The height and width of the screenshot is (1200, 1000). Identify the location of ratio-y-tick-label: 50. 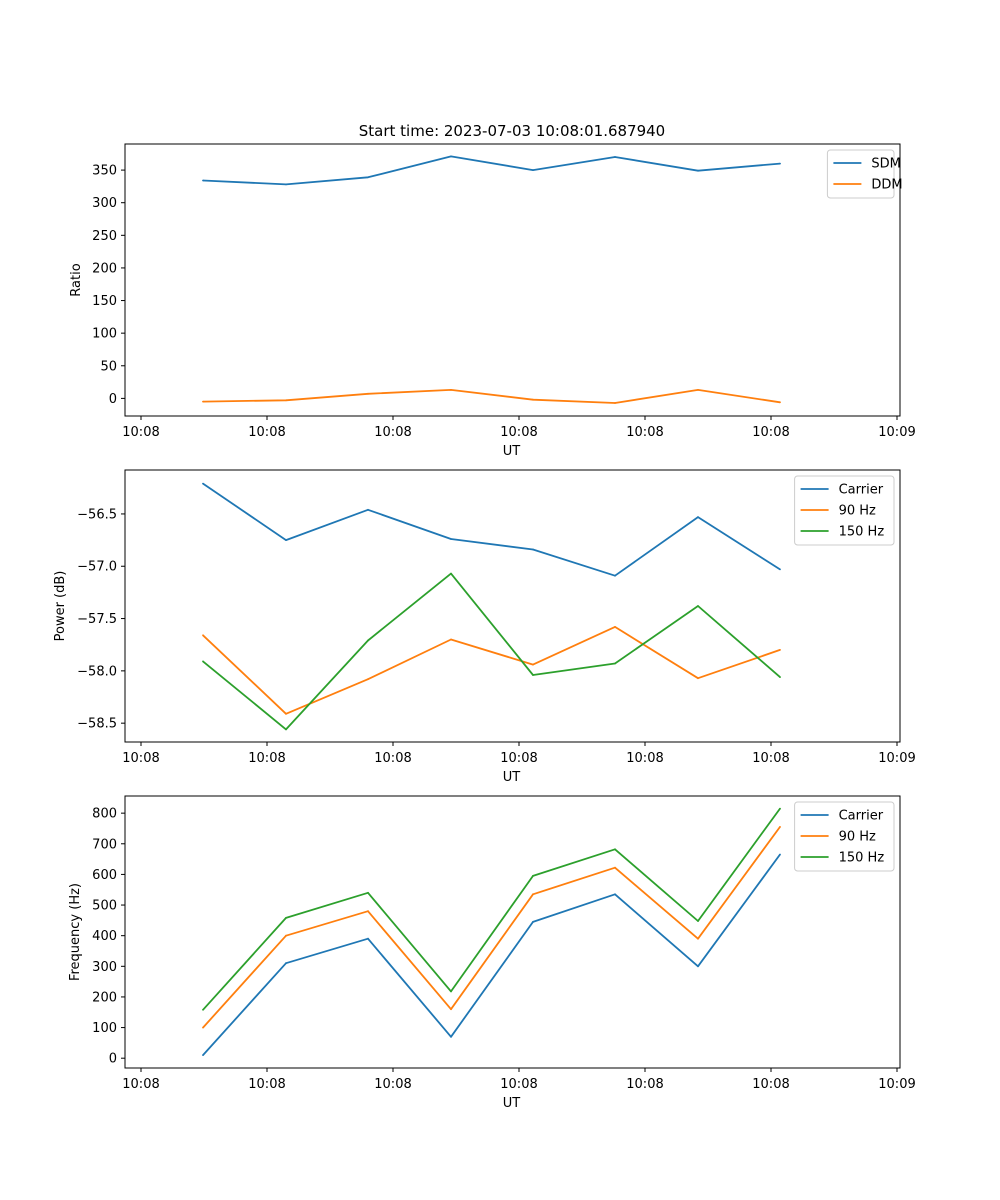
(108, 366).